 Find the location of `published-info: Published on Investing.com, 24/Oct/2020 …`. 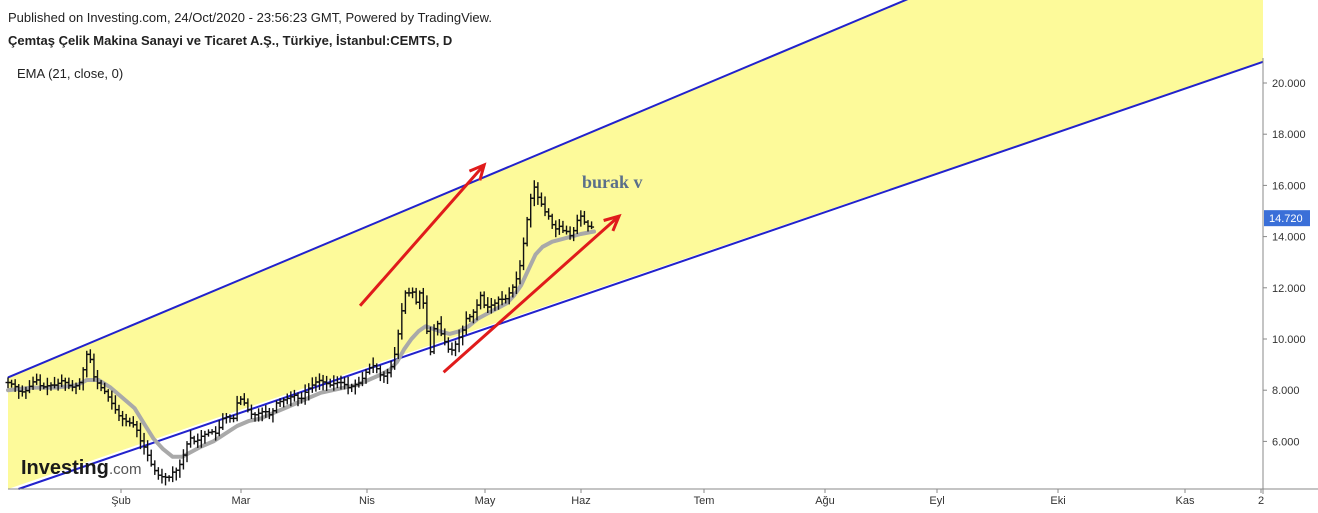

published-info: Published on Investing.com, 24/Oct/2020 … is located at coordinates (250, 17).